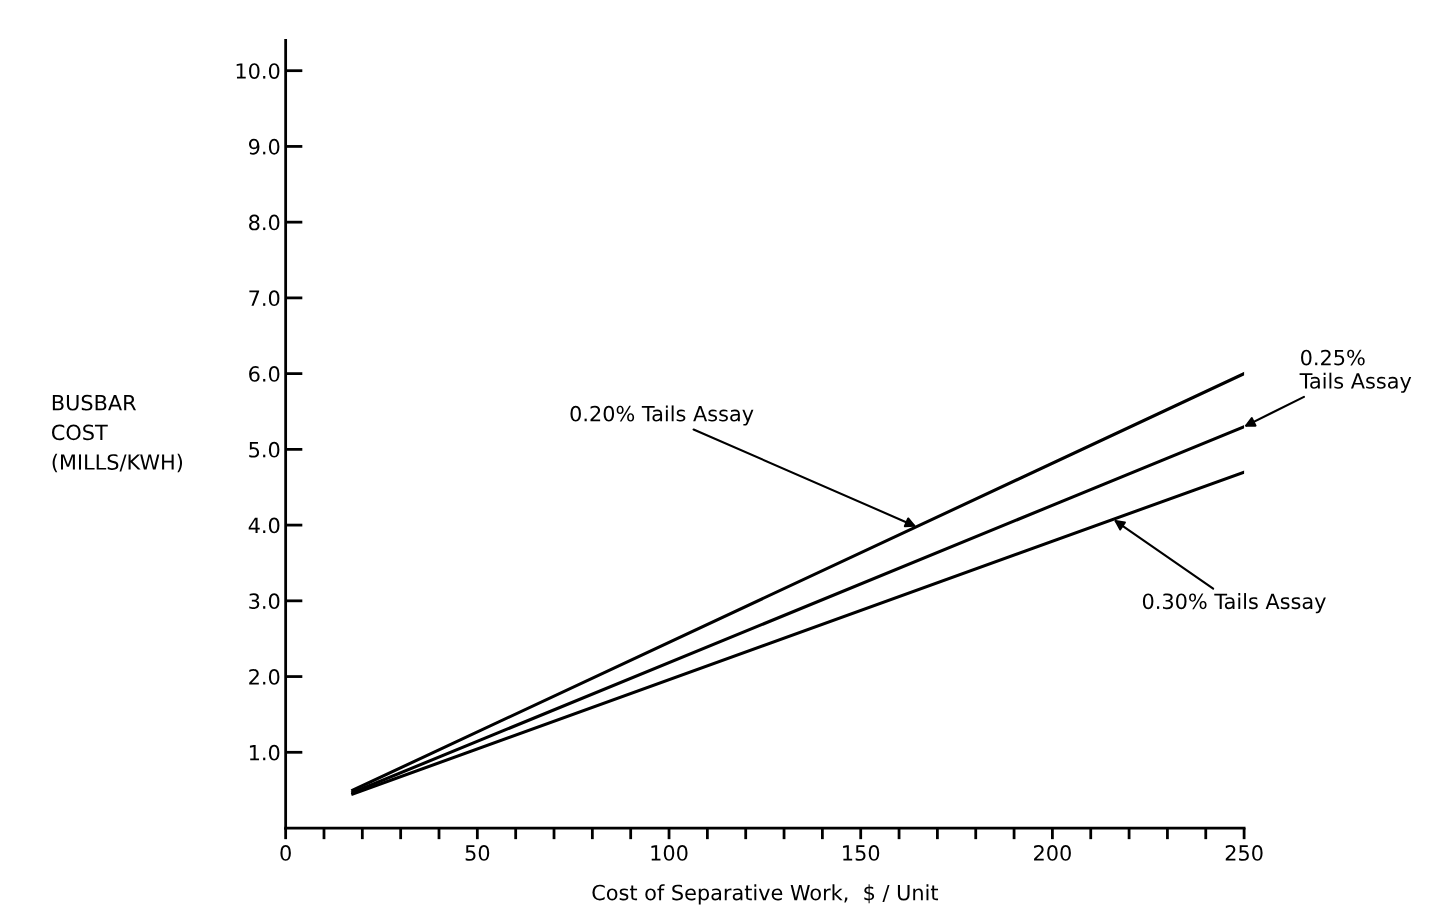  I want to click on y-axis-title: BUSBAR COST (MILLS/KWH), so click(117, 433).